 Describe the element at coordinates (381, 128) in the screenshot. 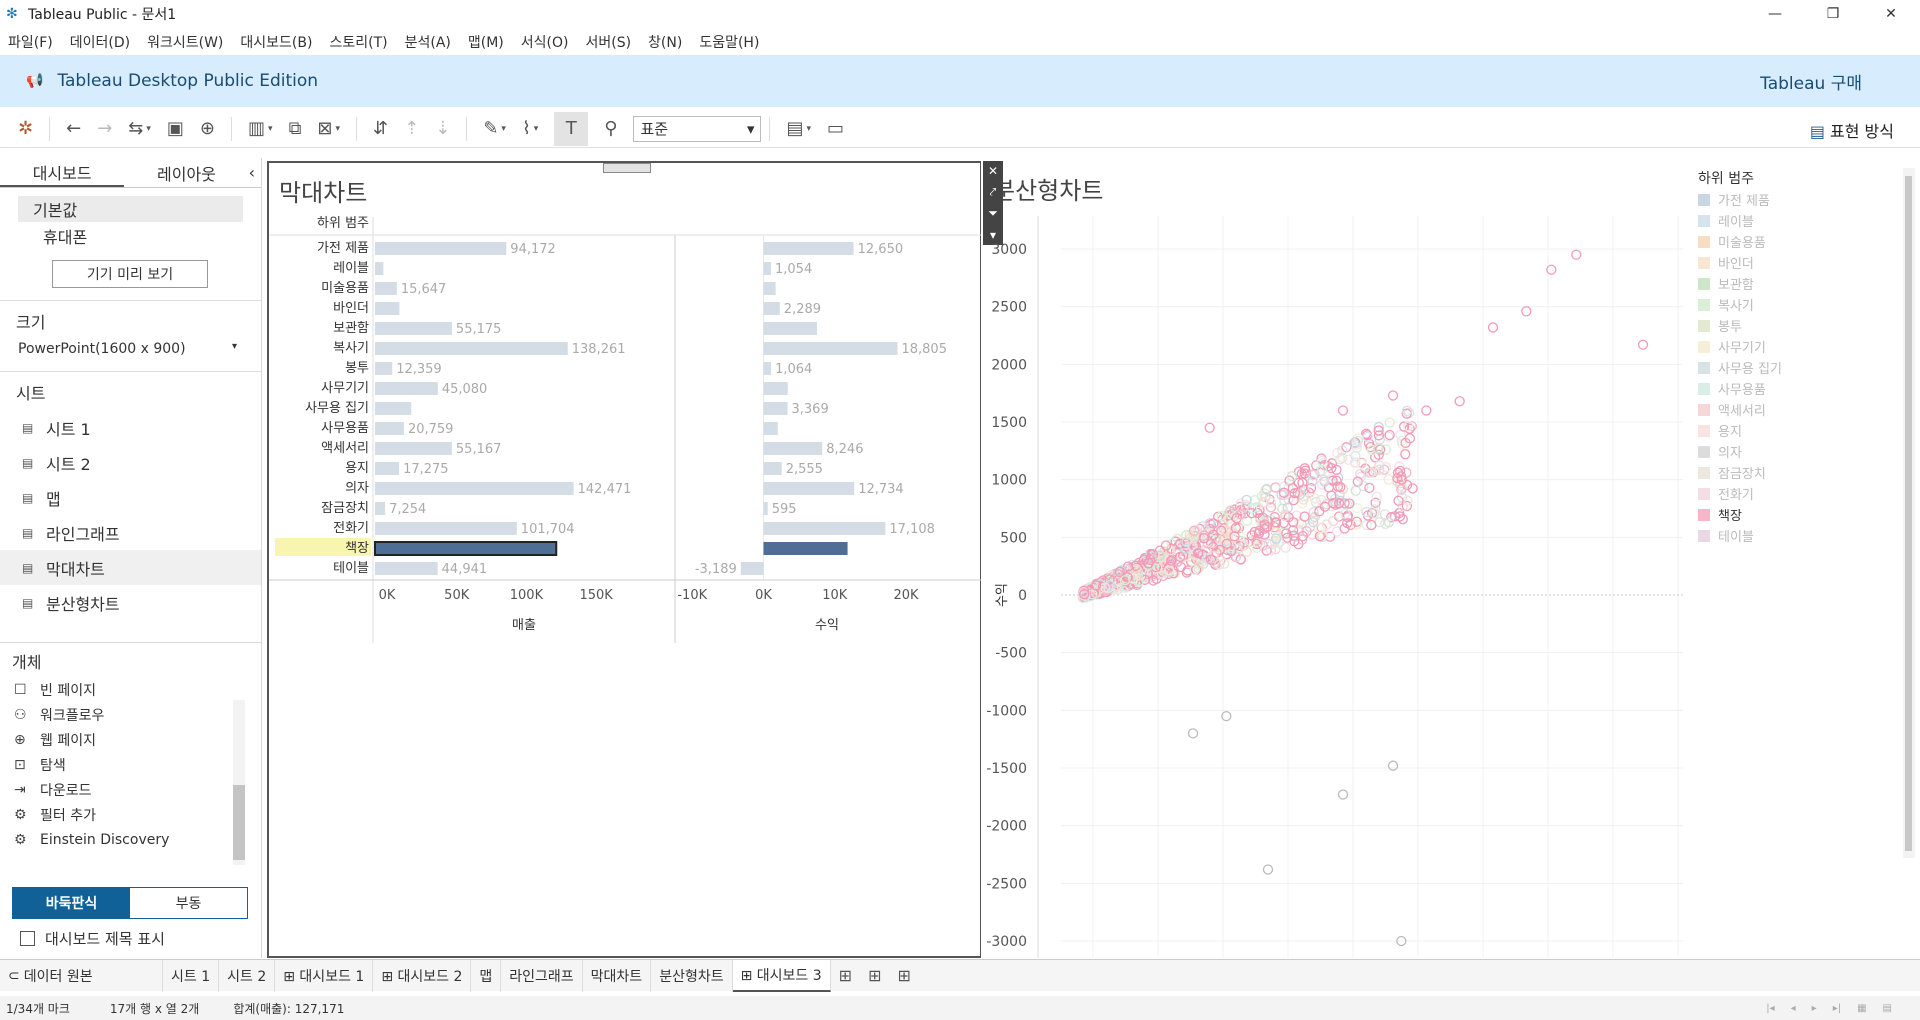

I see `swap-icon: ⇵` at that location.